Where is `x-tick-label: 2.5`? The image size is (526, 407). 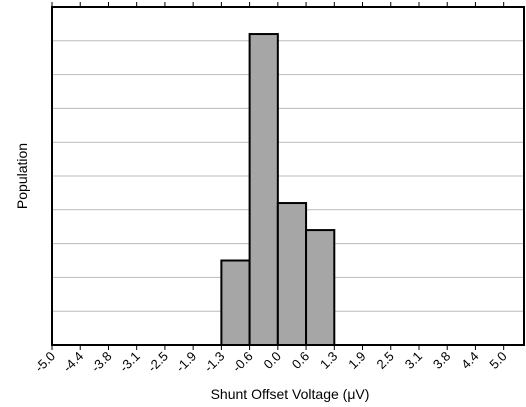 x-tick-label: 2.5 is located at coordinates (384, 360).